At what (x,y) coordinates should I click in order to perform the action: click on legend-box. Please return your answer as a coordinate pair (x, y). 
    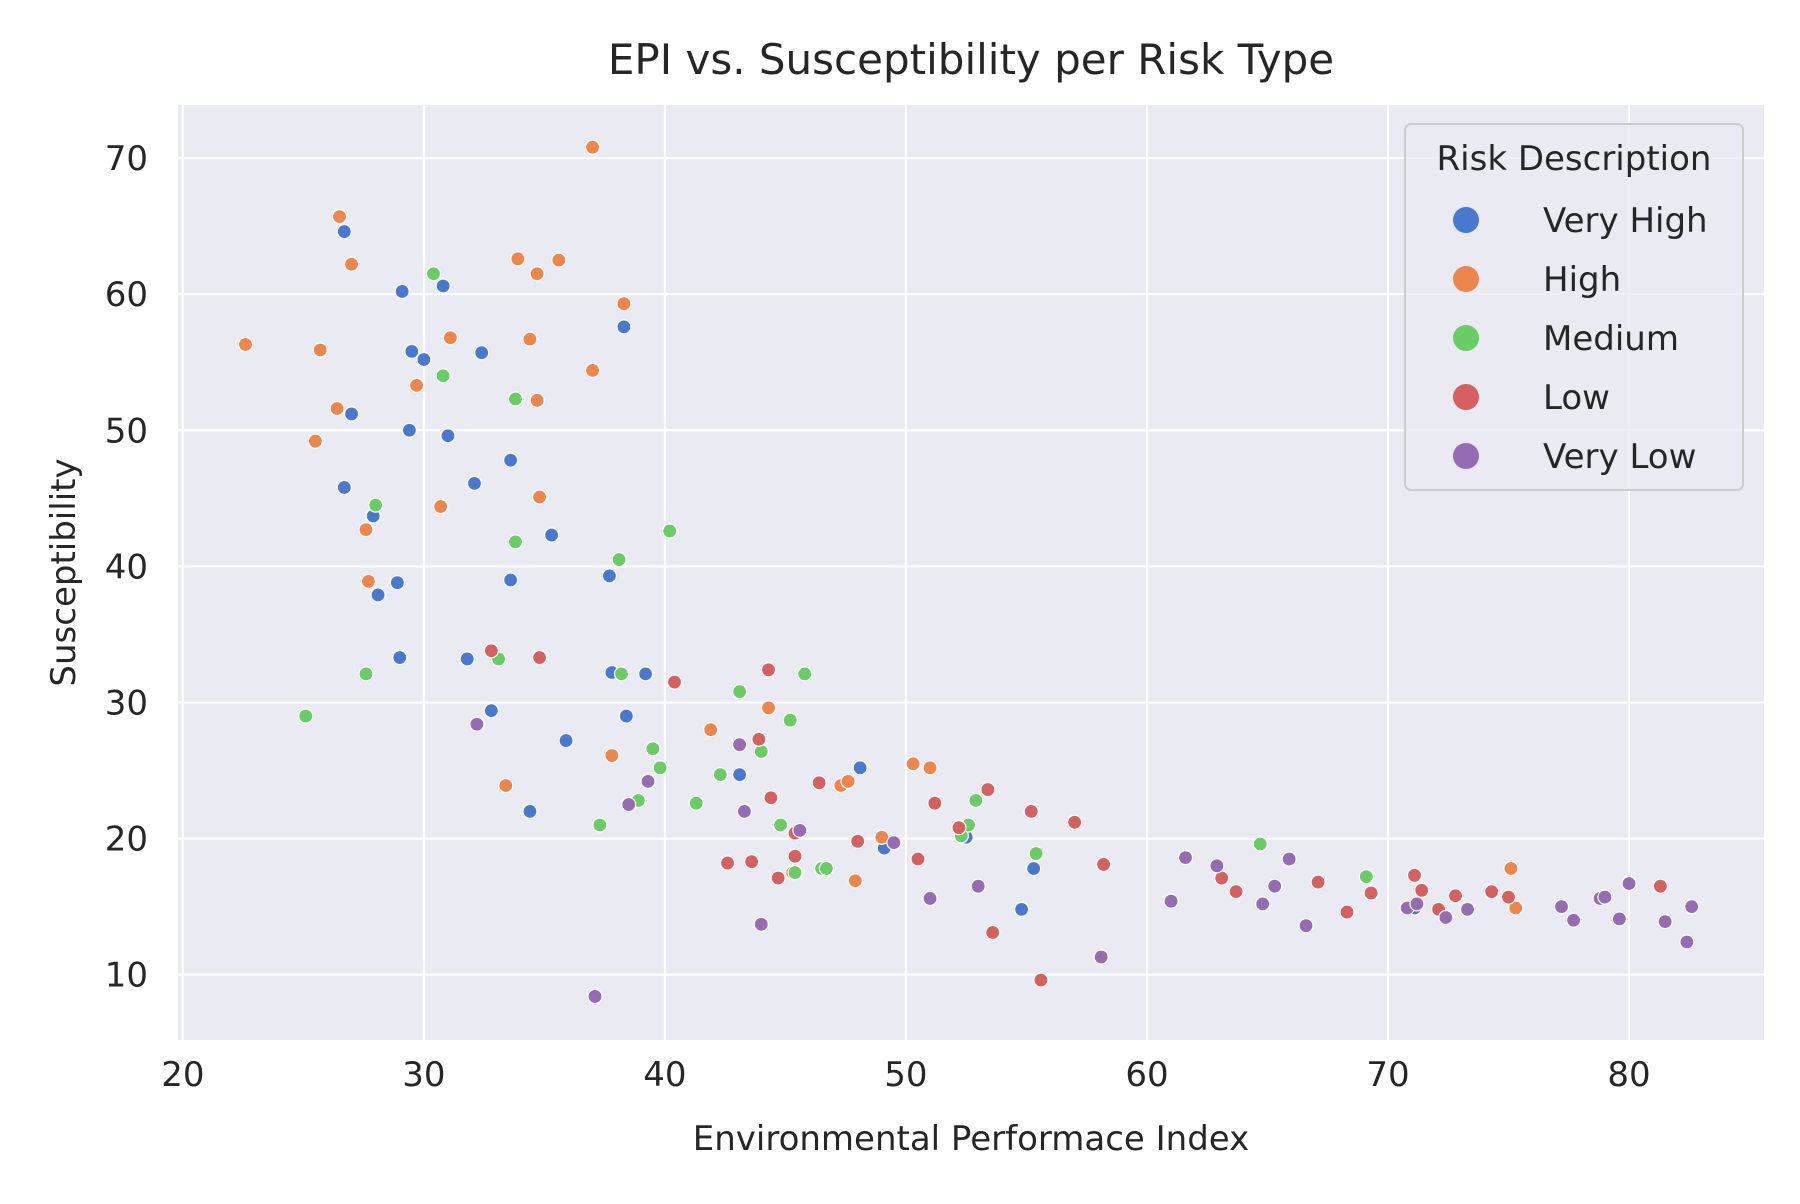
    Looking at the image, I should click on (1574, 307).